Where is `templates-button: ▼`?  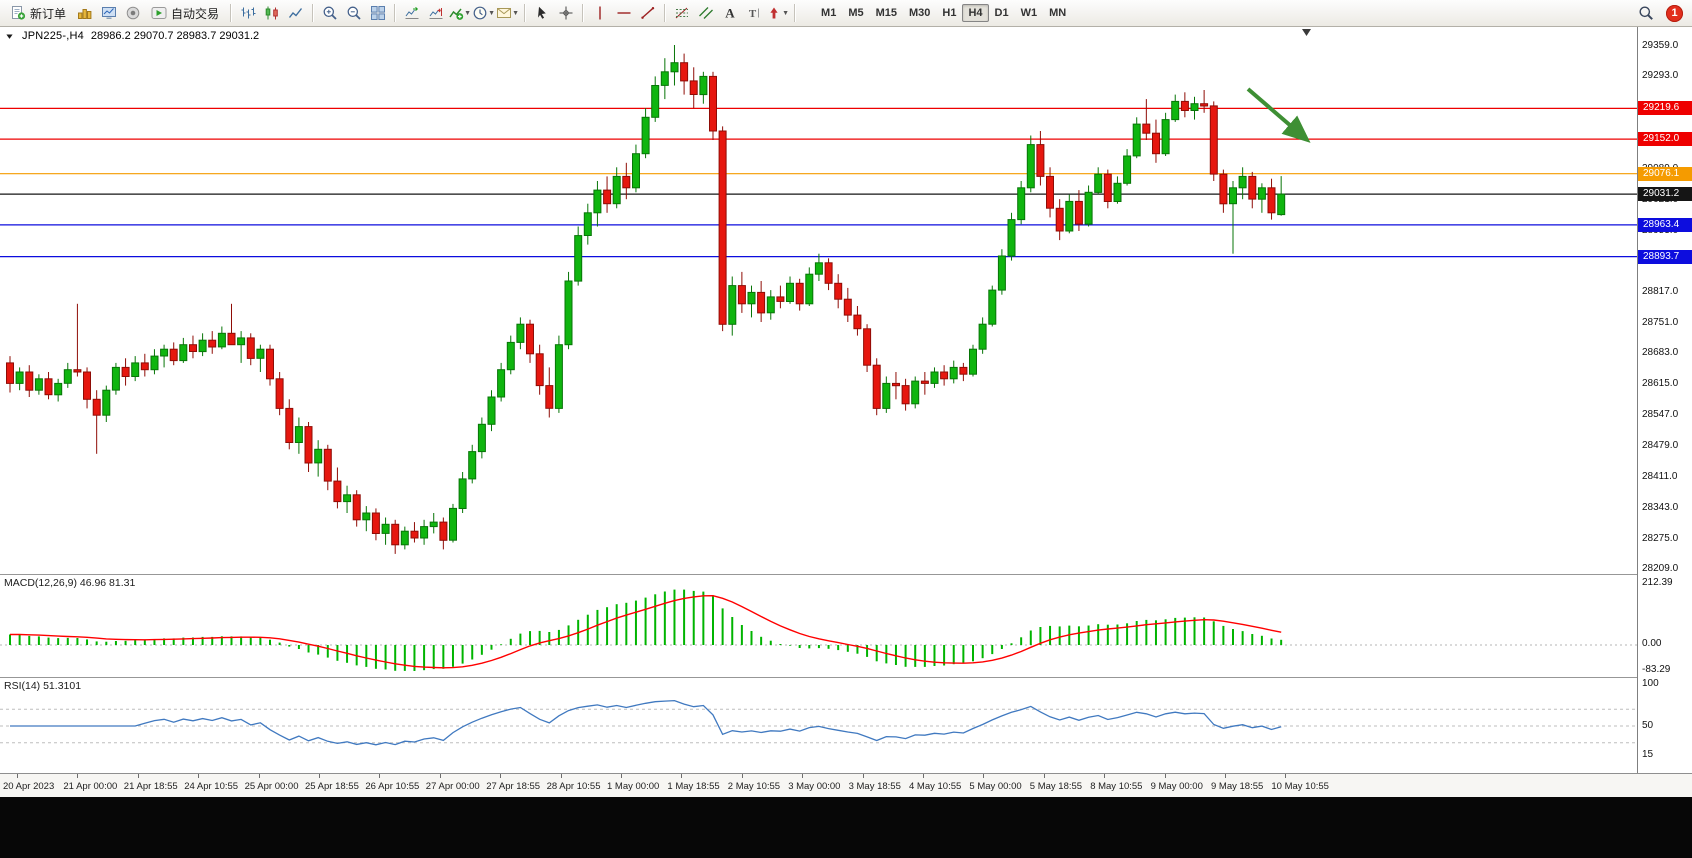 templates-button: ▼ is located at coordinates (507, 13).